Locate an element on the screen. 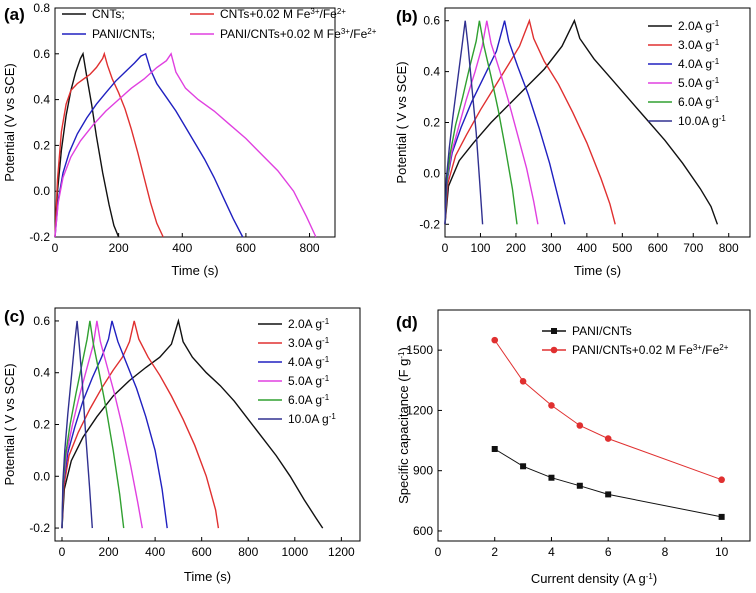 The width and height of the screenshot is (756, 593). legend-entry-b: 3.0A g-1 is located at coordinates (699, 45).